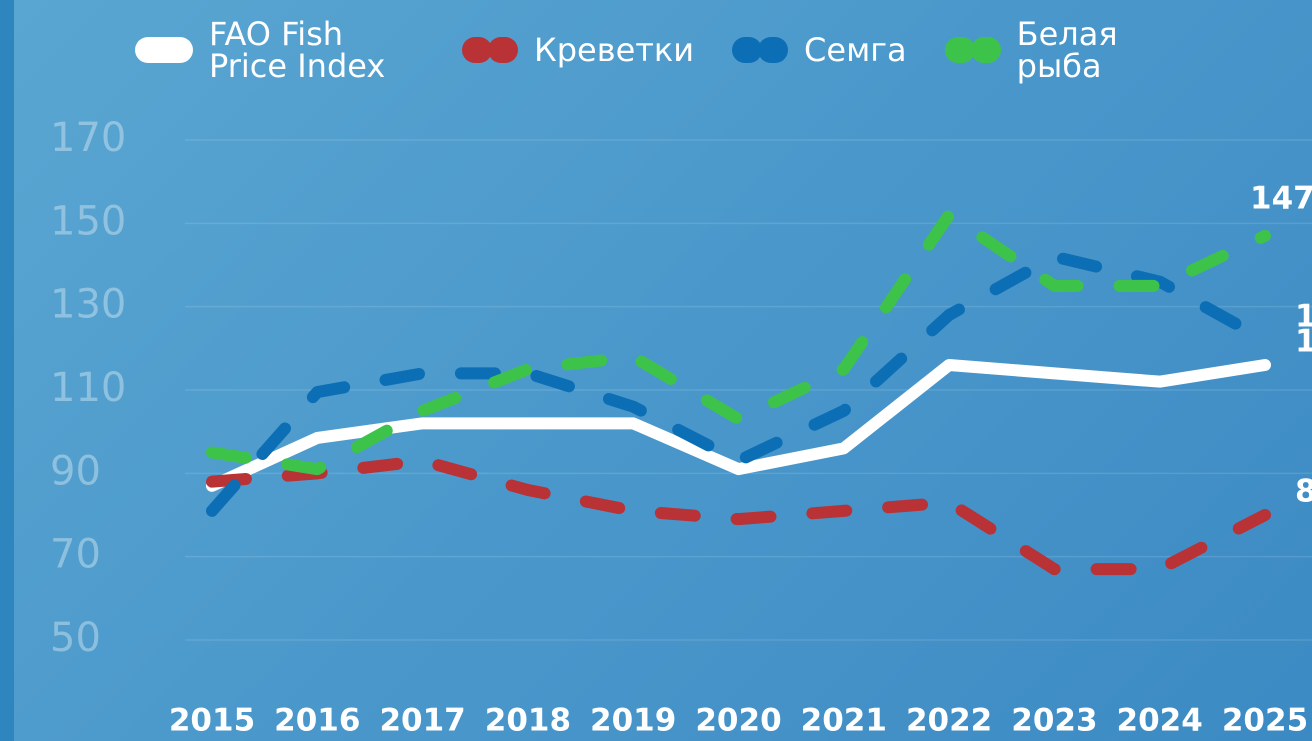 This screenshot has width=1312, height=741. I want to click on legend-item: Креветки, so click(578, 50).